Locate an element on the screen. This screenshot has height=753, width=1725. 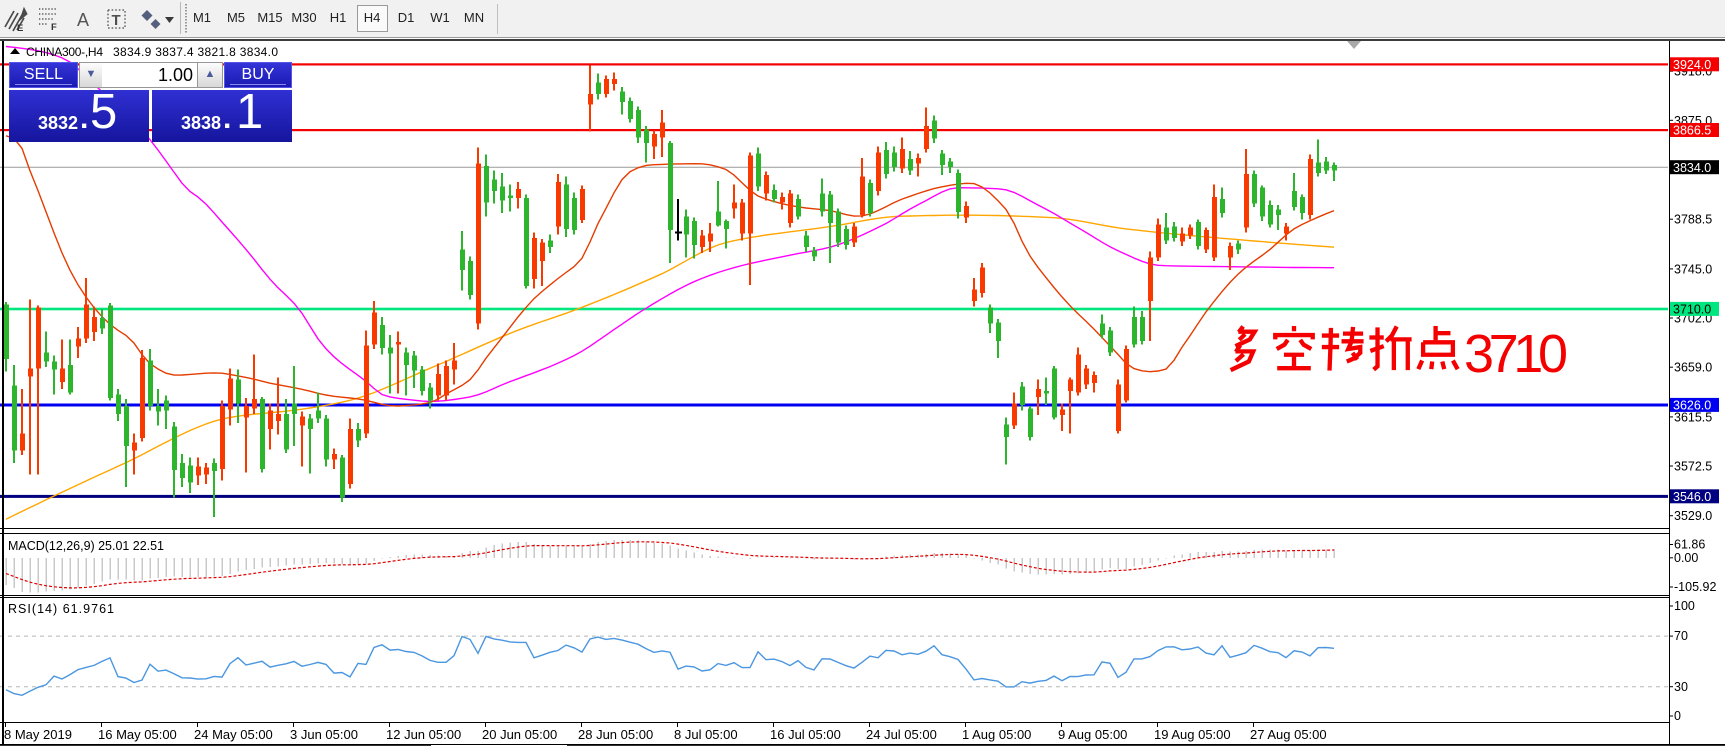
svg-text: 3529.0 is located at coordinates (1693, 516).